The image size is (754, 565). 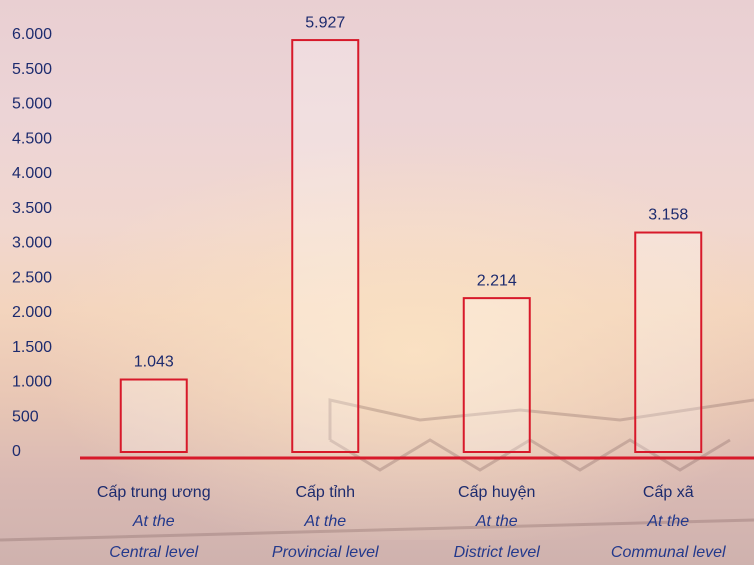 I want to click on x-tick-sublabel: Communal level, so click(x=668, y=552).